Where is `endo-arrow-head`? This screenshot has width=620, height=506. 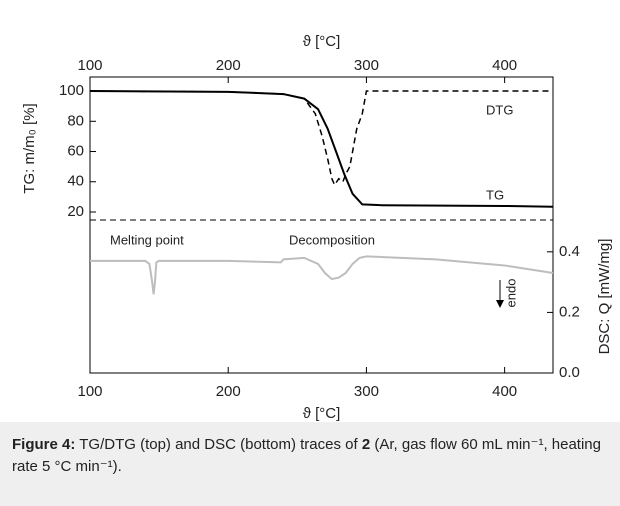
endo-arrow-head is located at coordinates (500, 304).